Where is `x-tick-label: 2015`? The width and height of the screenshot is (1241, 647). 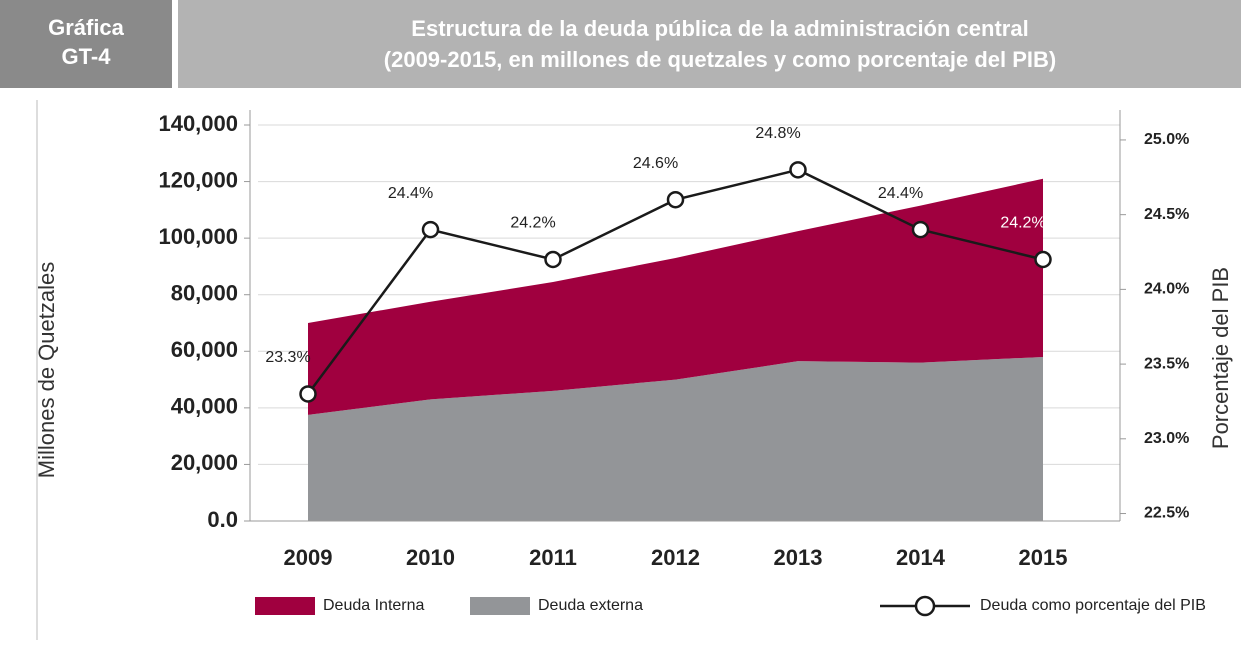 x-tick-label: 2015 is located at coordinates (1043, 557).